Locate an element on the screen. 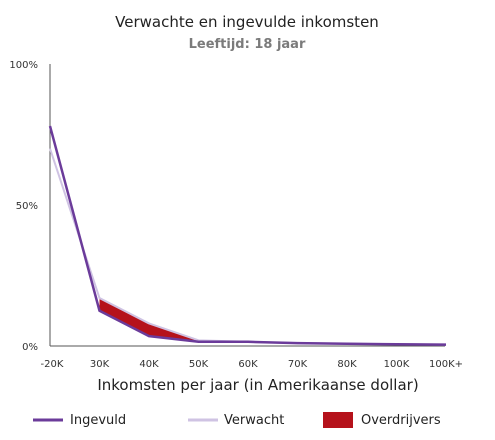 The width and height of the screenshot is (495, 440). x-tick-label-7: 100K is located at coordinates (397, 364).